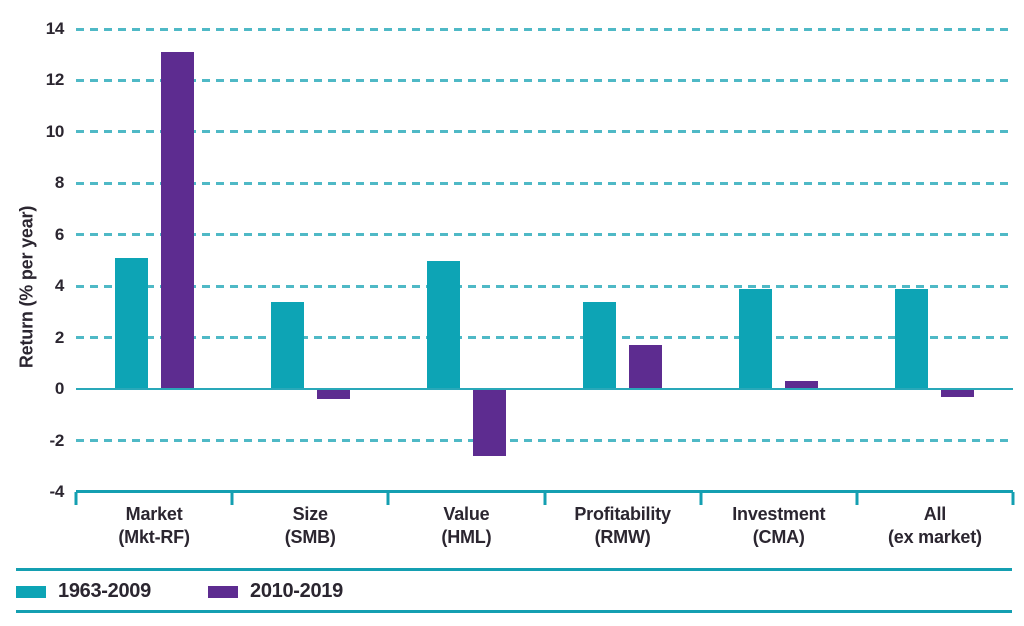 Image resolution: width=1024 pixels, height=626 pixels. What do you see at coordinates (600, 345) in the screenshot?
I see `bar-1963-2009-profitability` at bounding box center [600, 345].